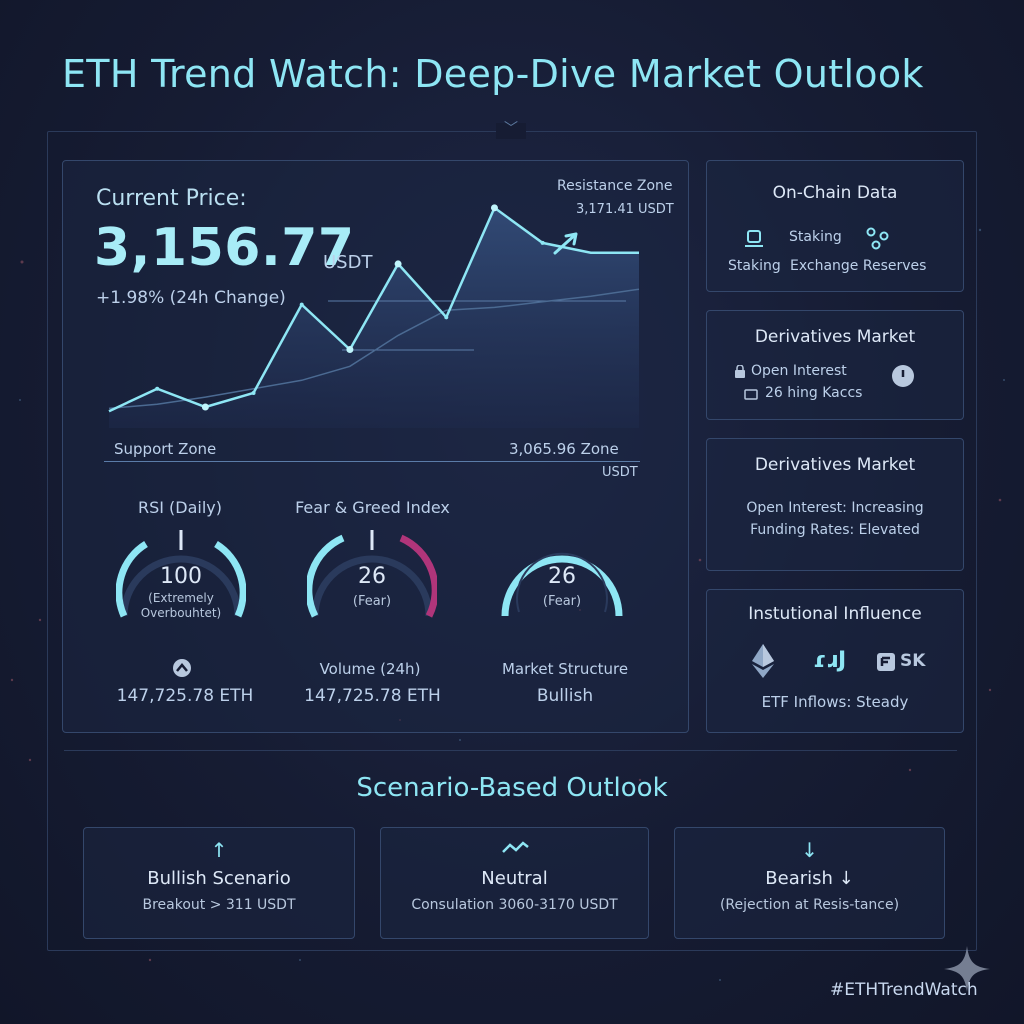 The image size is (1024, 1024). Describe the element at coordinates (835, 226) in the screenshot. I see `onchain-panel` at that location.